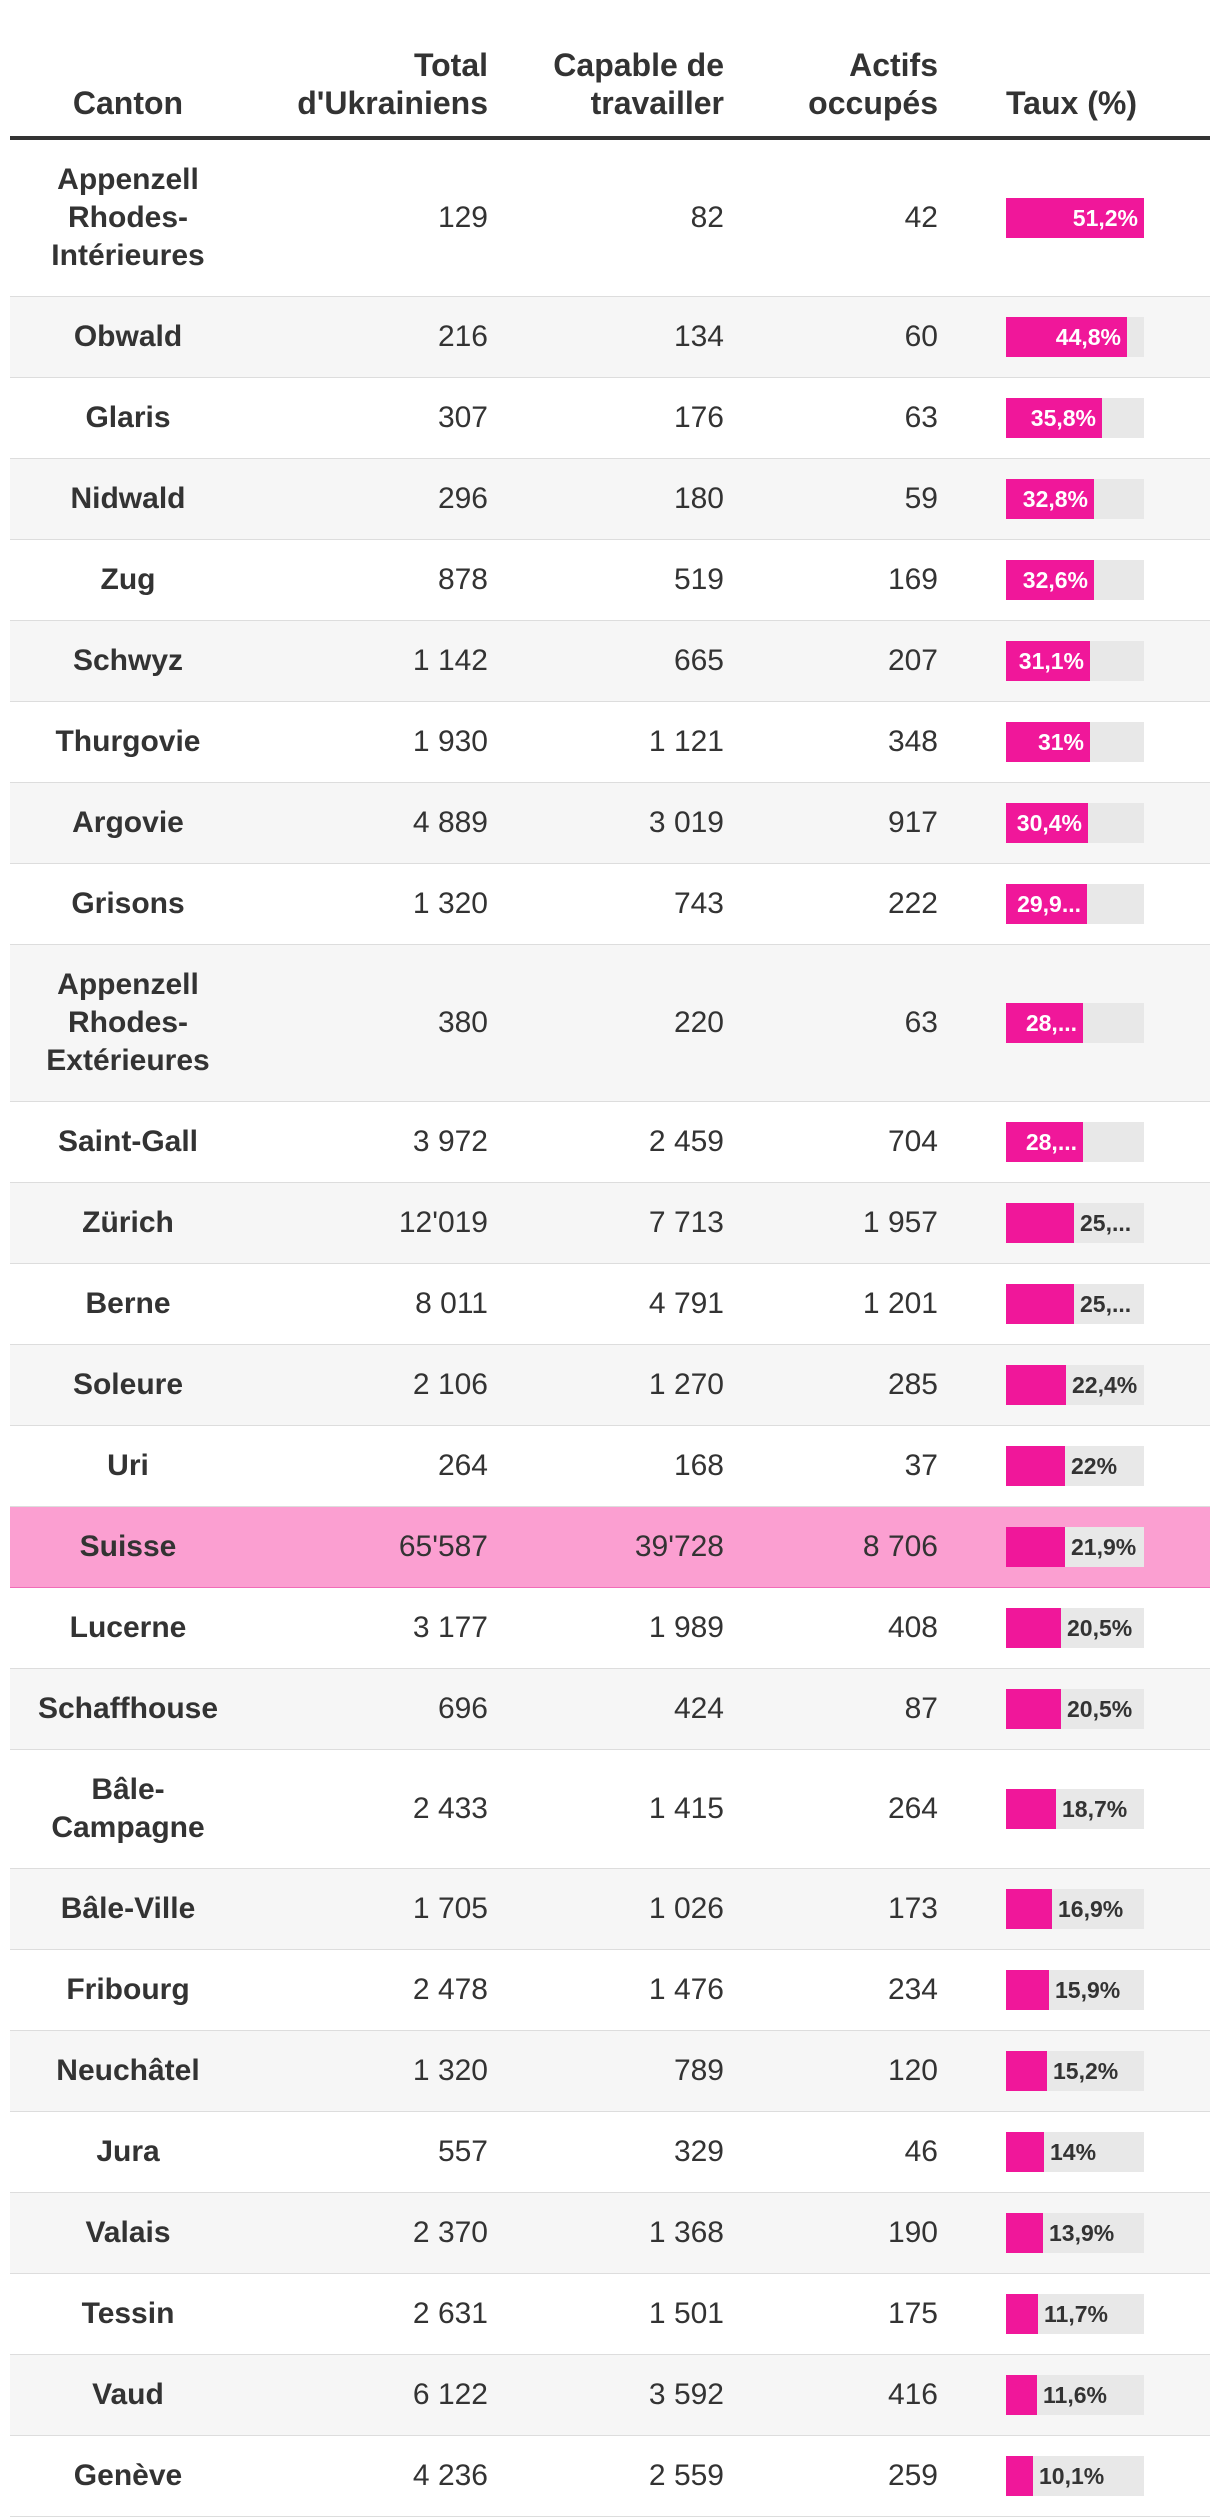 This screenshot has height=2517, width=1220. I want to click on cell-canton: Neuchâtel, so click(128, 2071).